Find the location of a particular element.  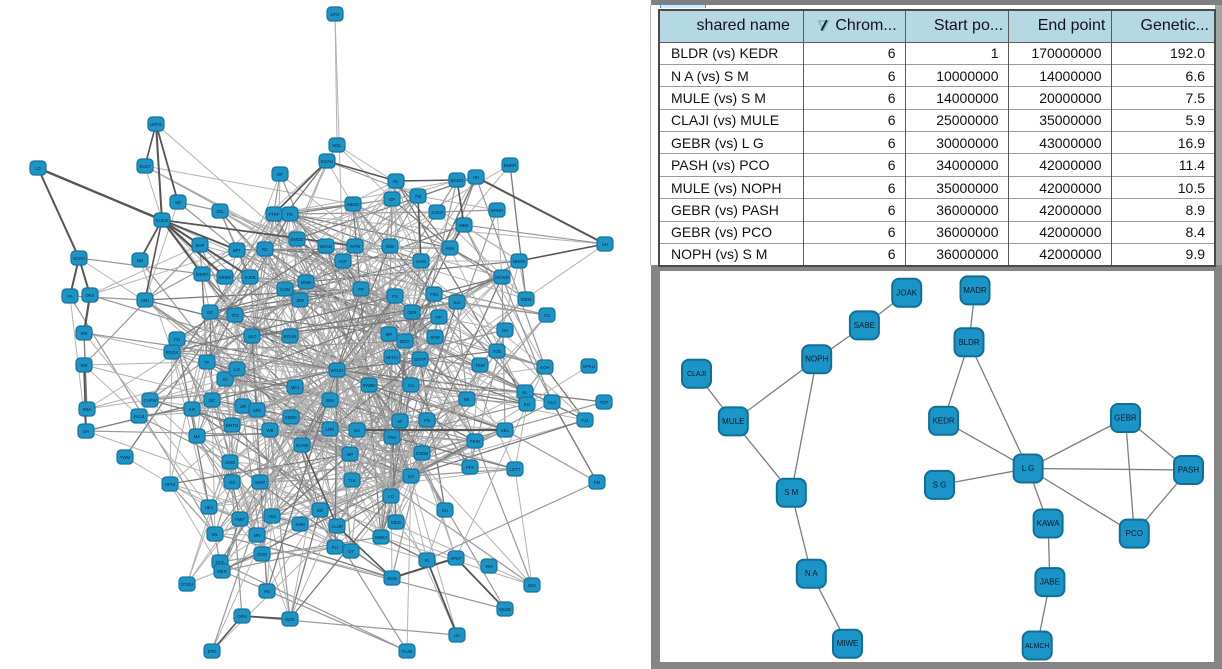

svg-text: FLI is located at coordinates (335, 547).